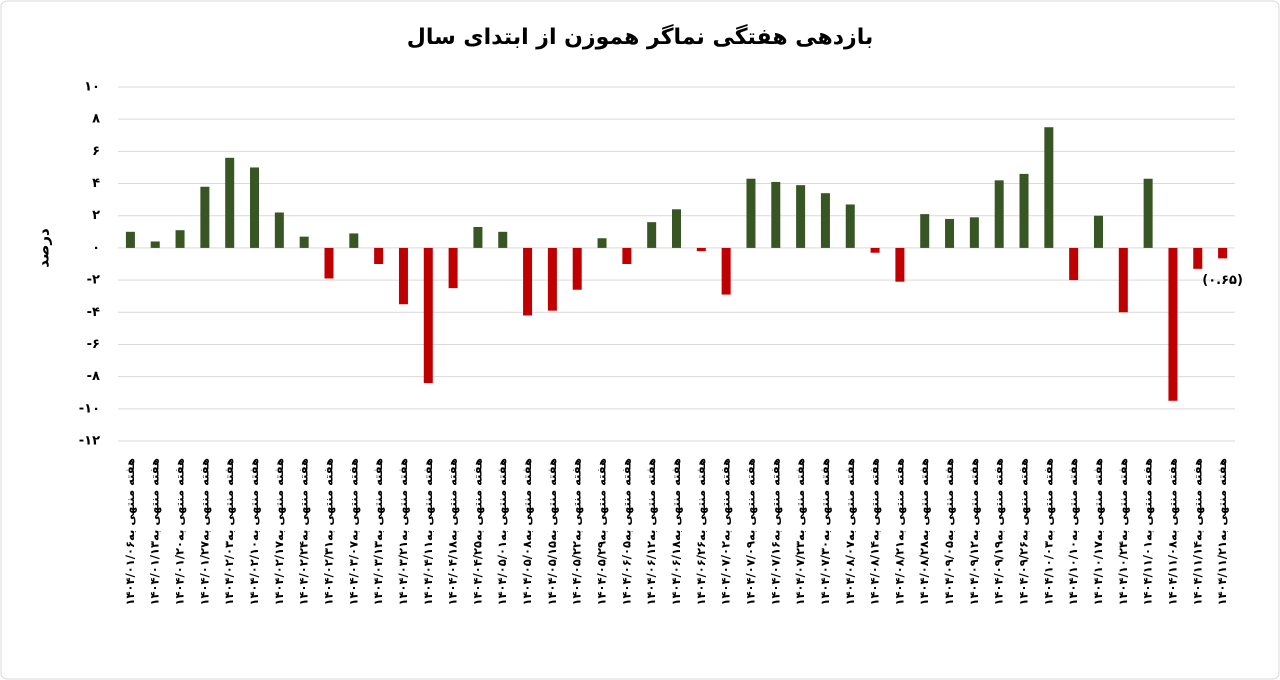  Describe the element at coordinates (651, 532) in the screenshot. I see `x-tick-label: هفته منتهی به۱۴۰۴/۰۶/۱۲` at that location.